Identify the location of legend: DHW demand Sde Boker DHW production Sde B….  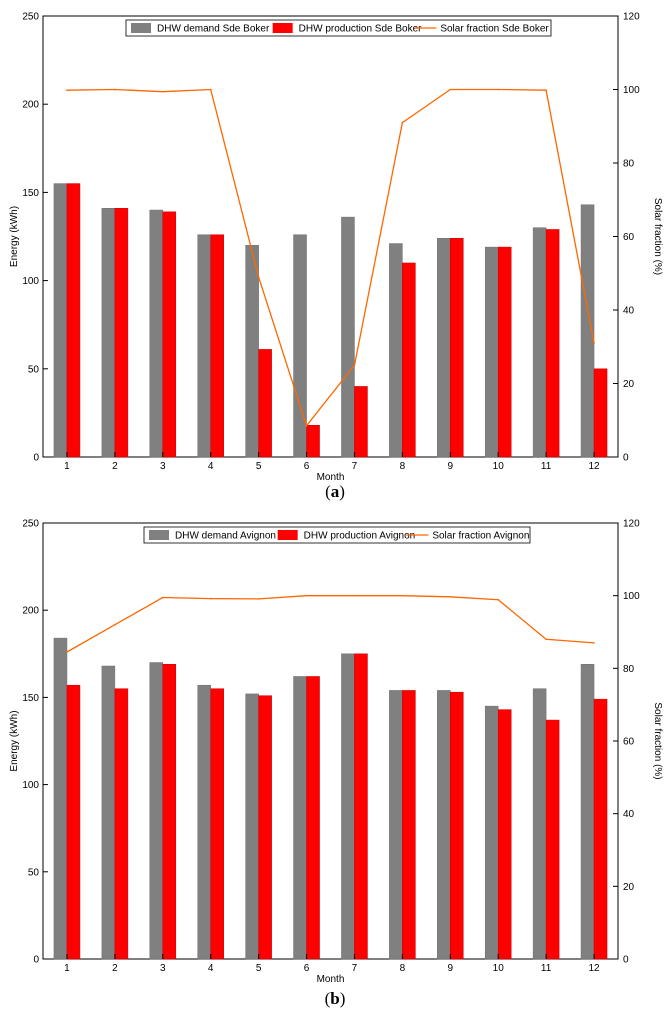
(338, 28).